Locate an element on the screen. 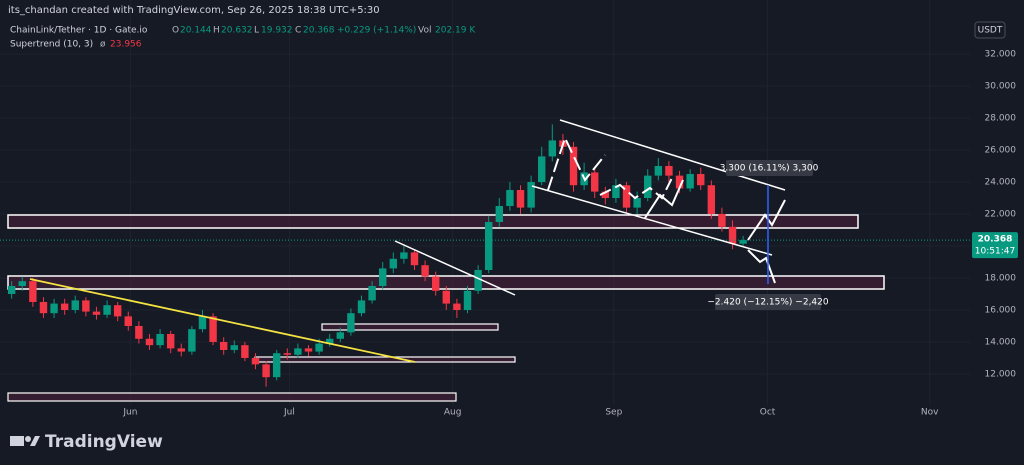 The image size is (1024, 465). x-tick-label: Jul is located at coordinates (289, 413).